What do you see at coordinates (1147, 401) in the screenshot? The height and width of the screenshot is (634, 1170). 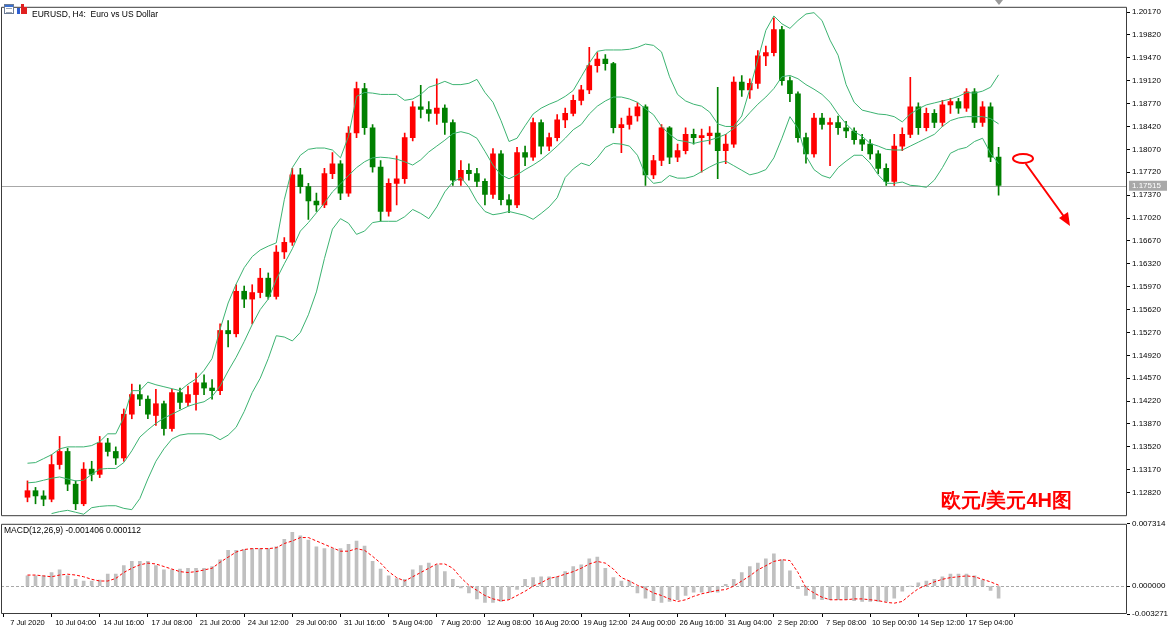 I see `y-tick-label: 1.14220` at bounding box center [1147, 401].